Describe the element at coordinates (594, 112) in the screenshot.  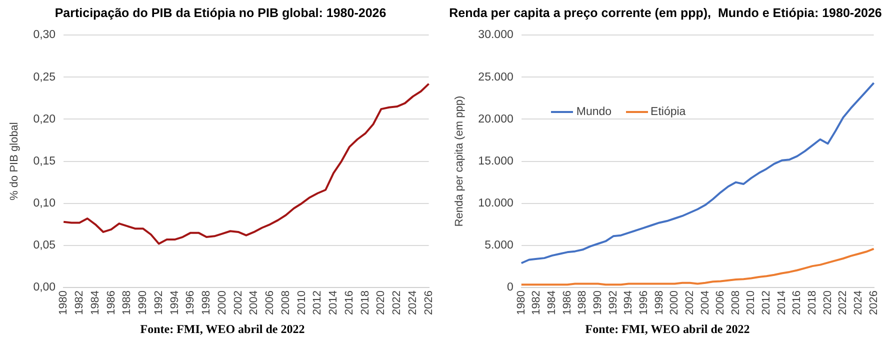
I see `legend-label: Mundo` at that location.